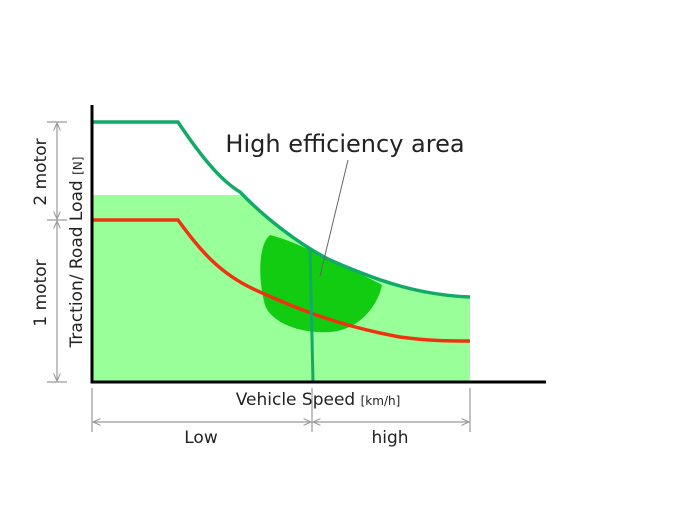 Image resolution: width=700 pixels, height=525 pixels. I want to click on y-axis-label: Traction/ Road Load [N], so click(77, 253).